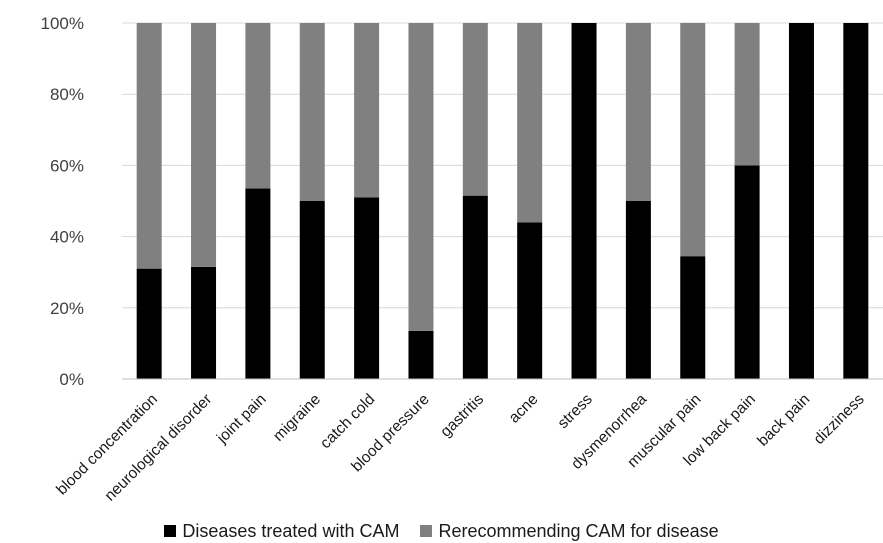  Describe the element at coordinates (291, 531) in the screenshot. I see `legend-label-treated: Diseases treated with CAM` at that location.